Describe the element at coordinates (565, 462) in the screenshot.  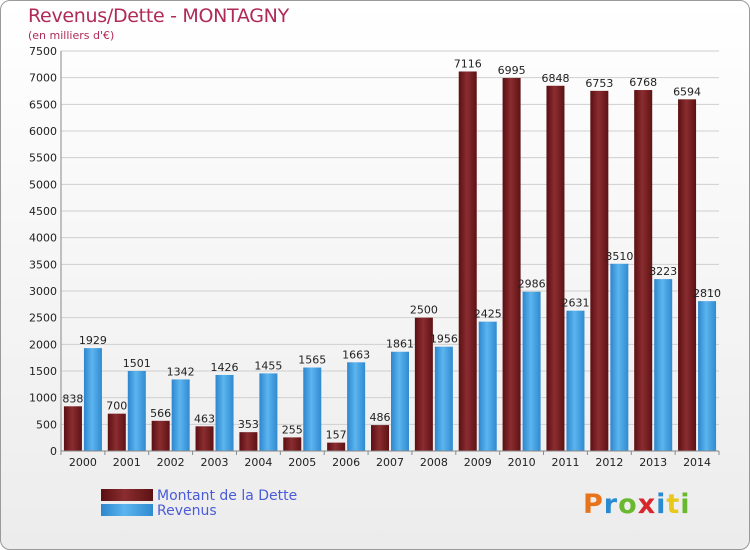
I see `x-tick-label: 2011` at that location.